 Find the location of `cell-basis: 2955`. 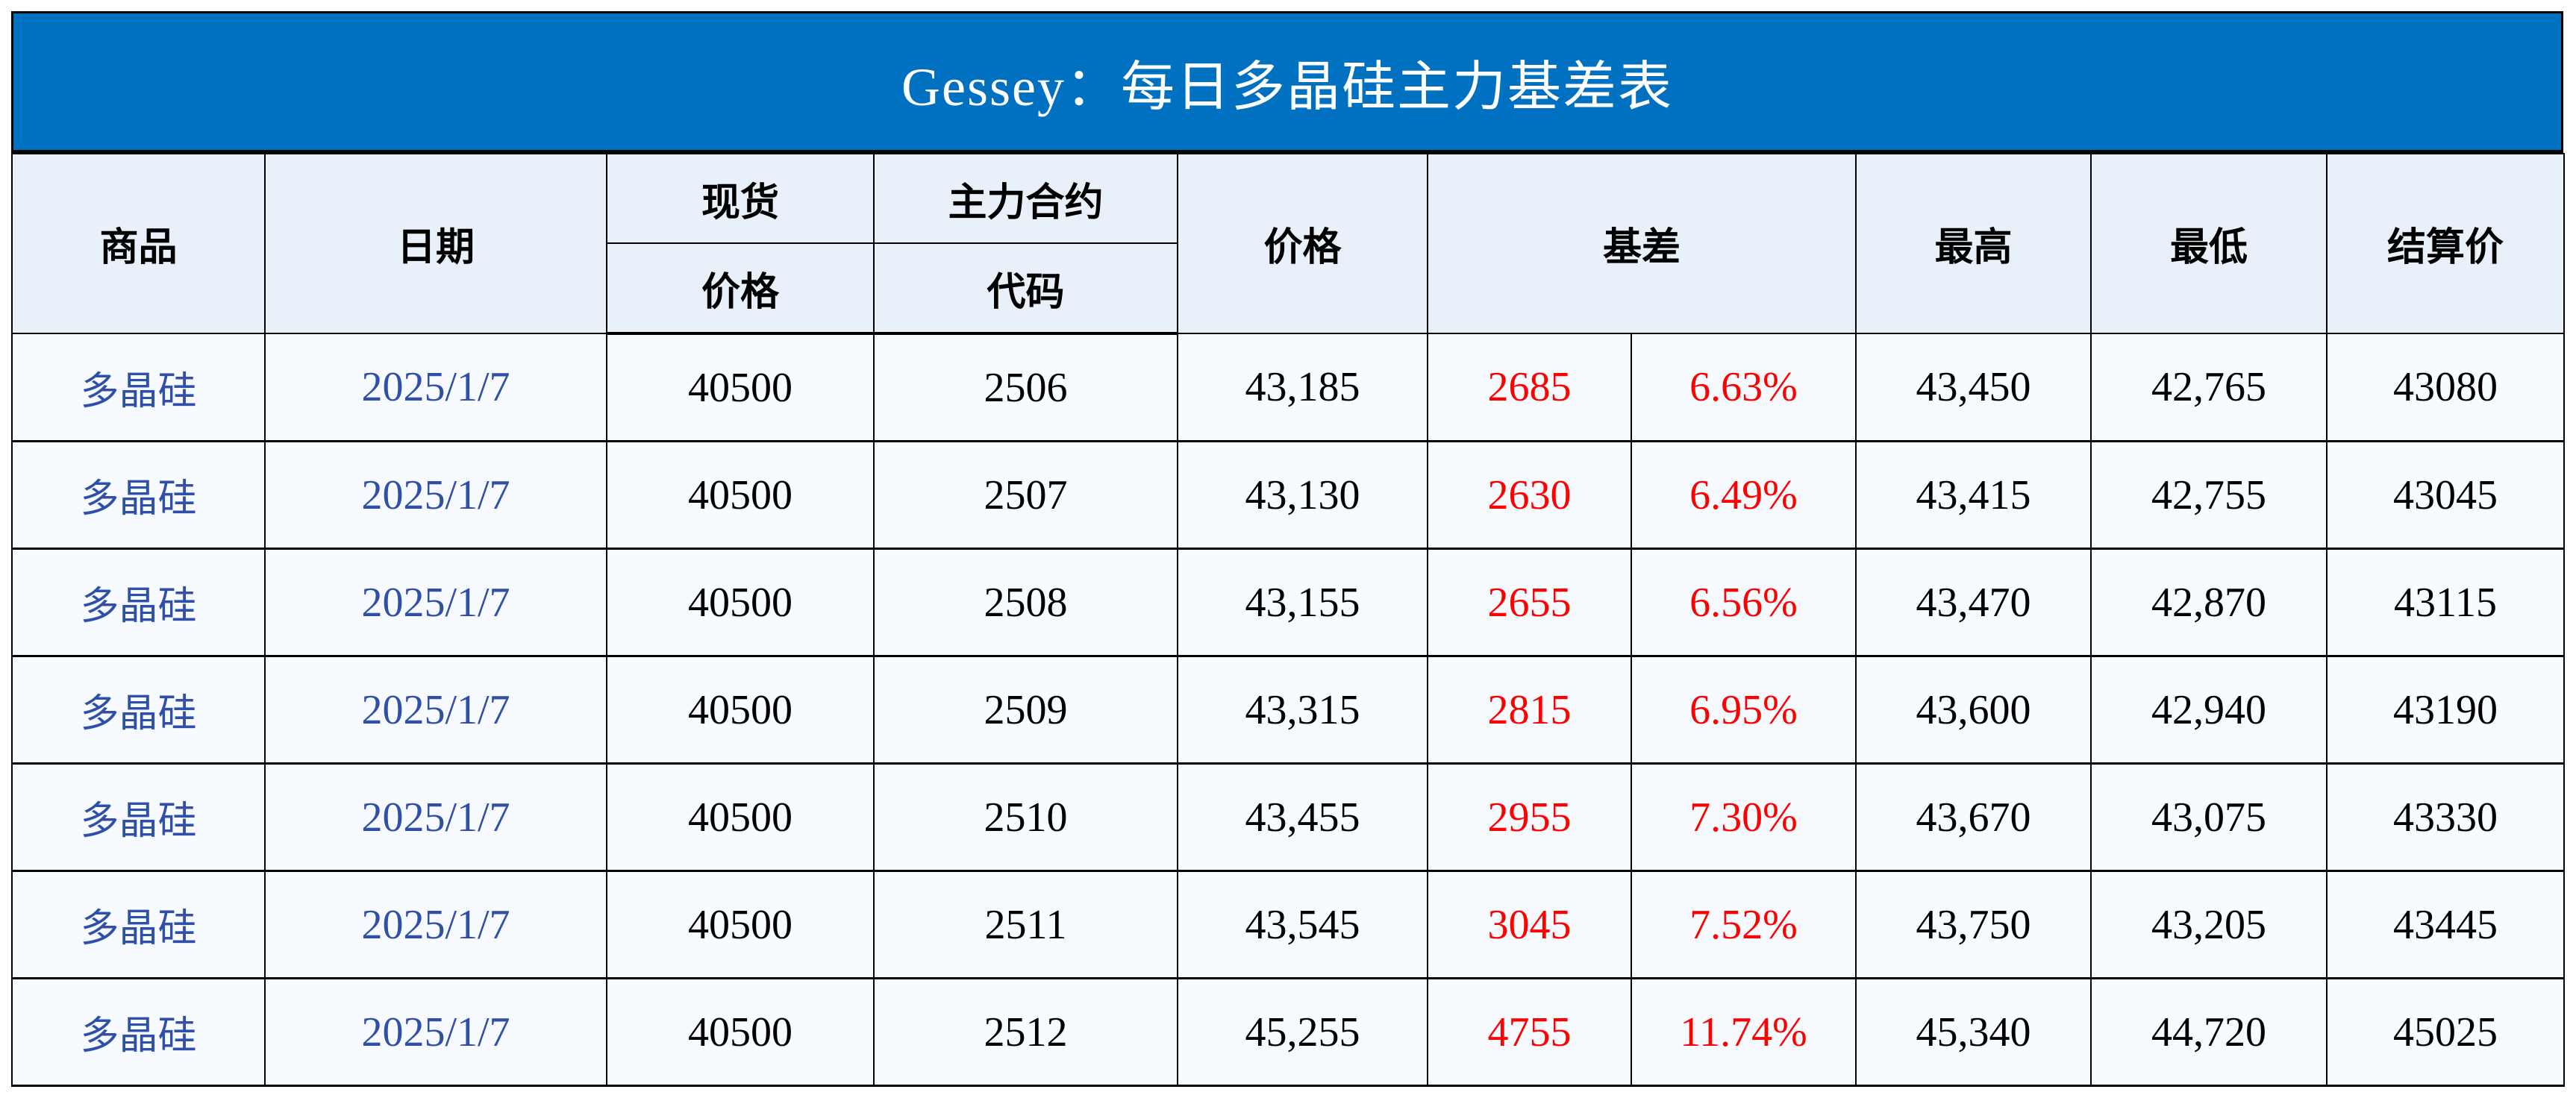

cell-basis: 2955 is located at coordinates (1529, 817).